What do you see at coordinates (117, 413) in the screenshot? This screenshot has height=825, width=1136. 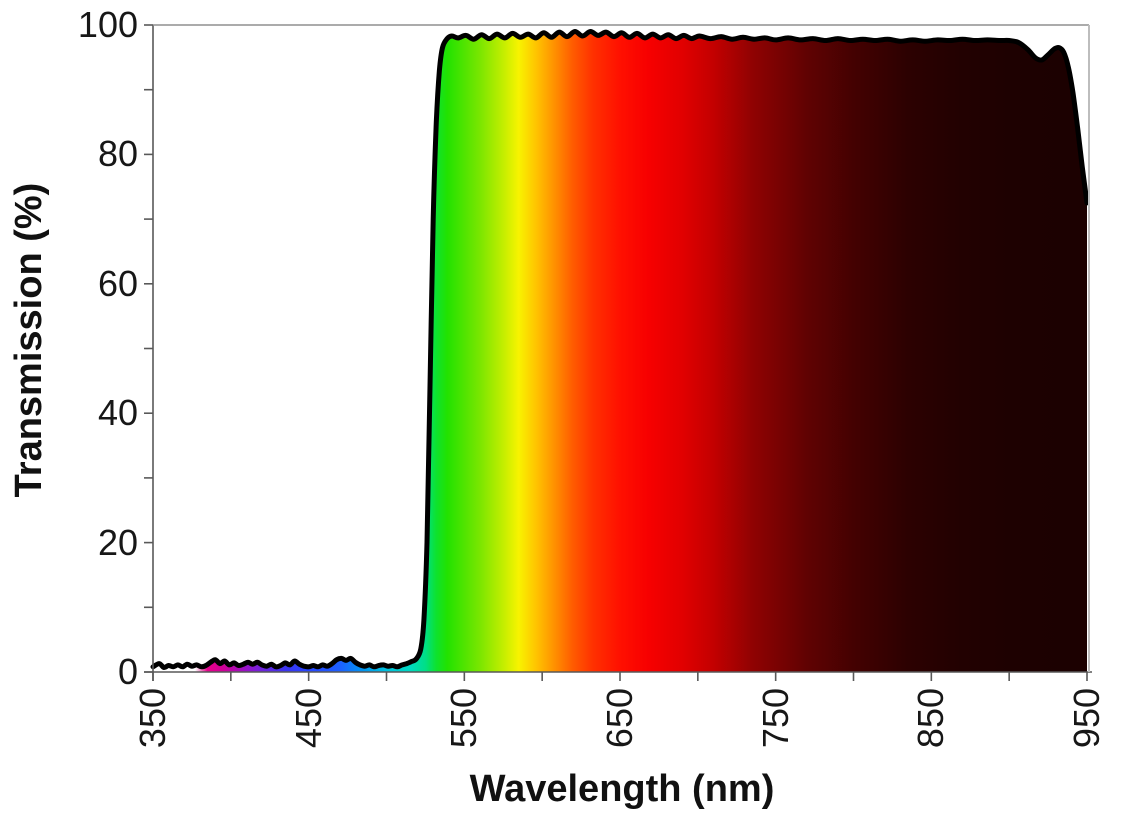 I see `y-tick-label: 40` at bounding box center [117, 413].